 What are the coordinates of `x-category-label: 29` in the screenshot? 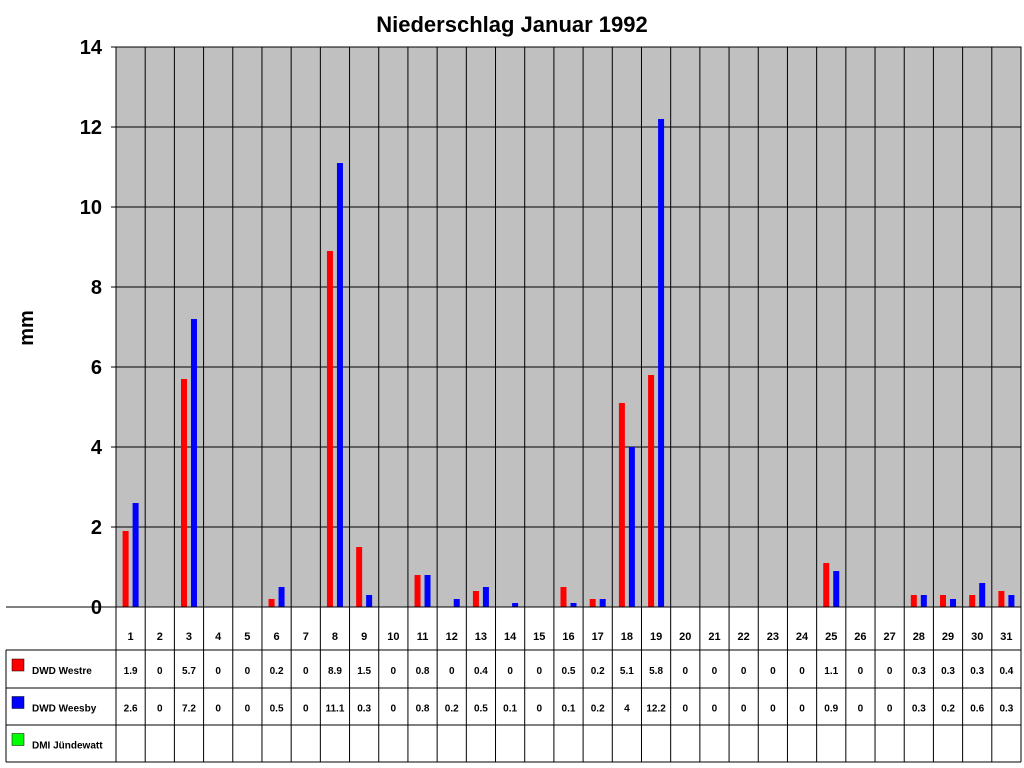 It's located at (948, 637).